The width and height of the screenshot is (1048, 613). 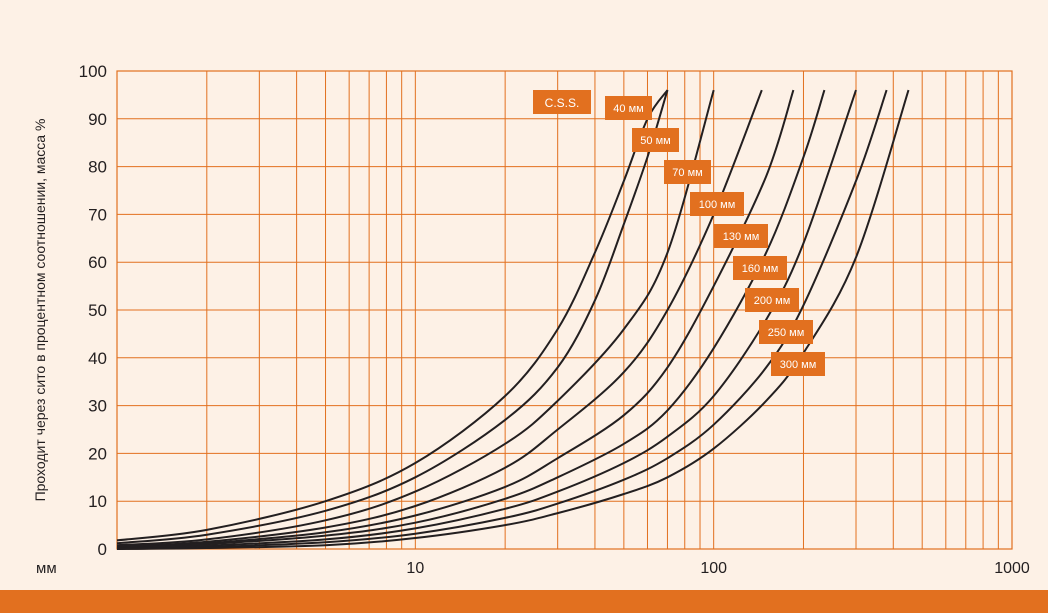 I want to click on y-tick-label: 10, so click(x=97, y=501).